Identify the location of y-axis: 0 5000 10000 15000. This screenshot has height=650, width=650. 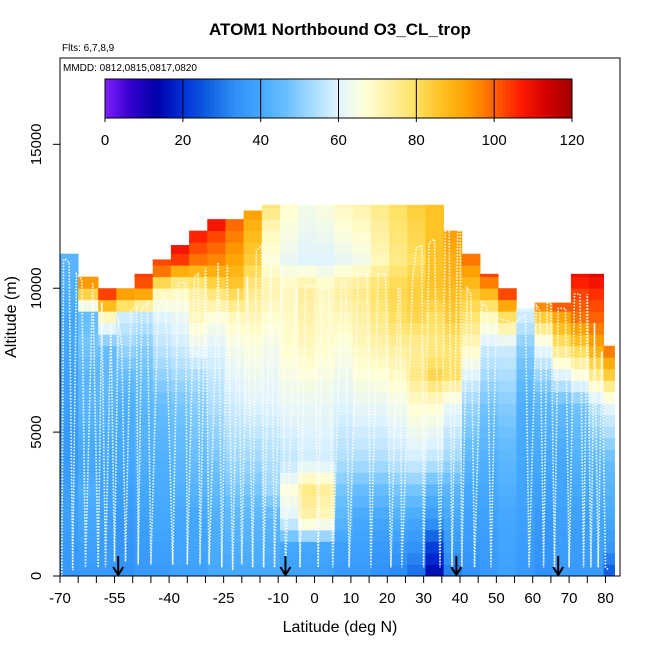
(44, 351).